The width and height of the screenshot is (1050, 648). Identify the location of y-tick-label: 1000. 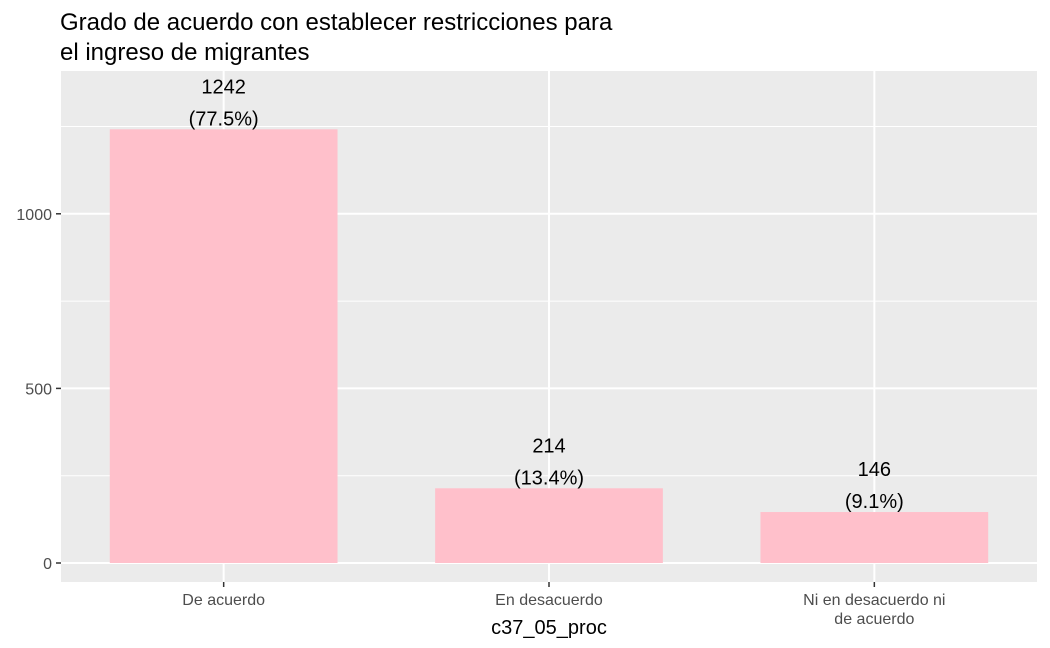
(34, 215).